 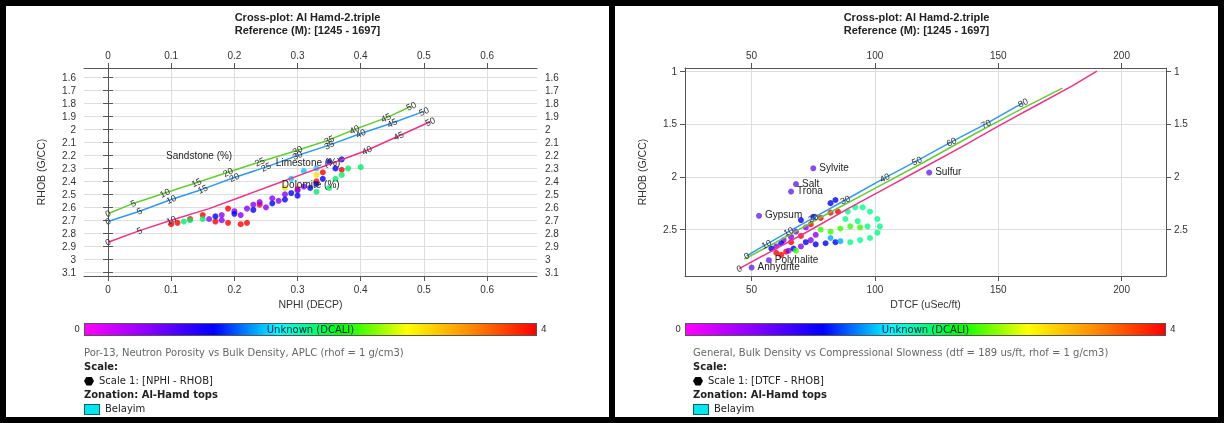 What do you see at coordinates (670, 230) in the screenshot?
I see `y-tick-label: 2.5` at bounding box center [670, 230].